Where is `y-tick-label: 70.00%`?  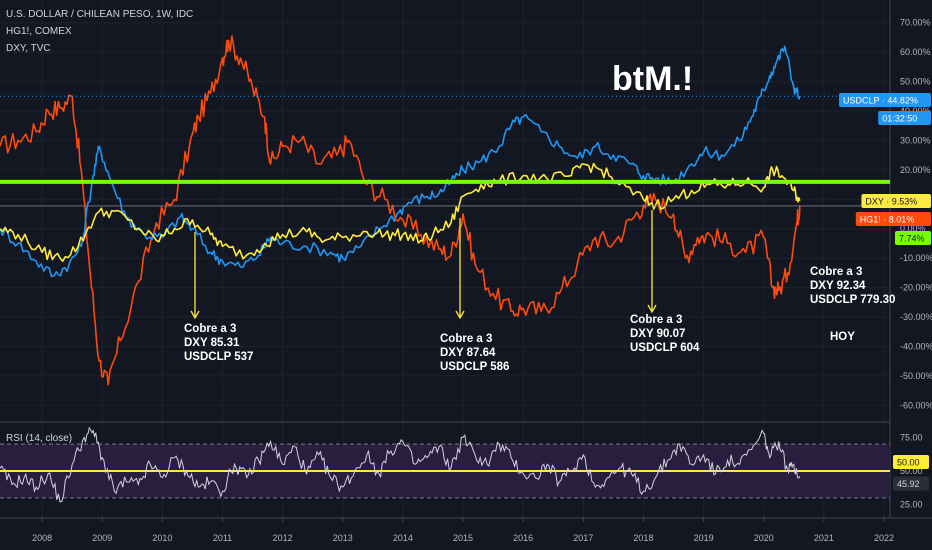 y-tick-label: 70.00% is located at coordinates (915, 23).